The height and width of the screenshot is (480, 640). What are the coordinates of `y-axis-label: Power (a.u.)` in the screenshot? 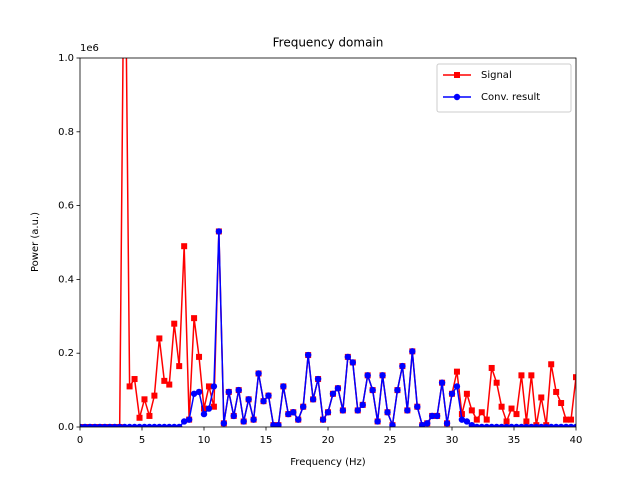 It's located at (35, 242).